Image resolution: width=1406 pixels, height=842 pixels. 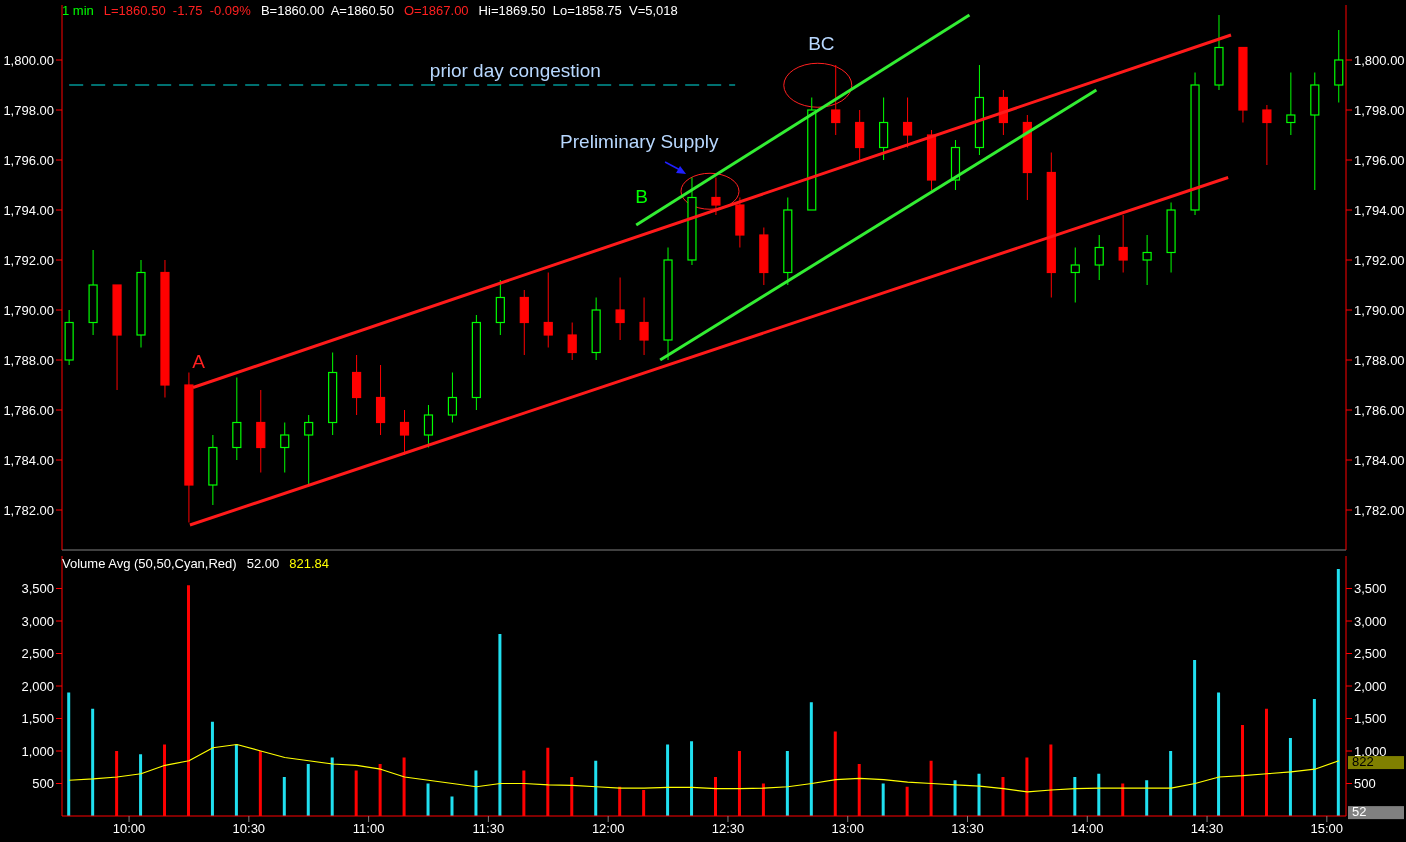 I want to click on y-tick-label: 1,000, so click(x=37, y=751).